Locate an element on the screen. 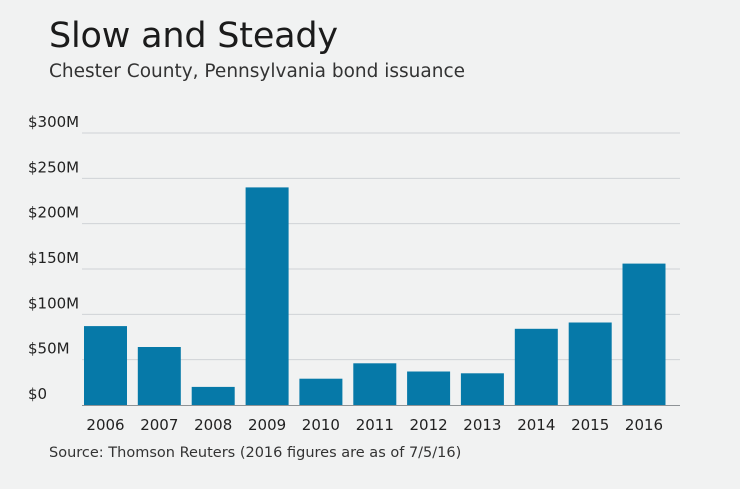 This screenshot has height=489, width=740. y-tick-label: $50M is located at coordinates (49, 349).